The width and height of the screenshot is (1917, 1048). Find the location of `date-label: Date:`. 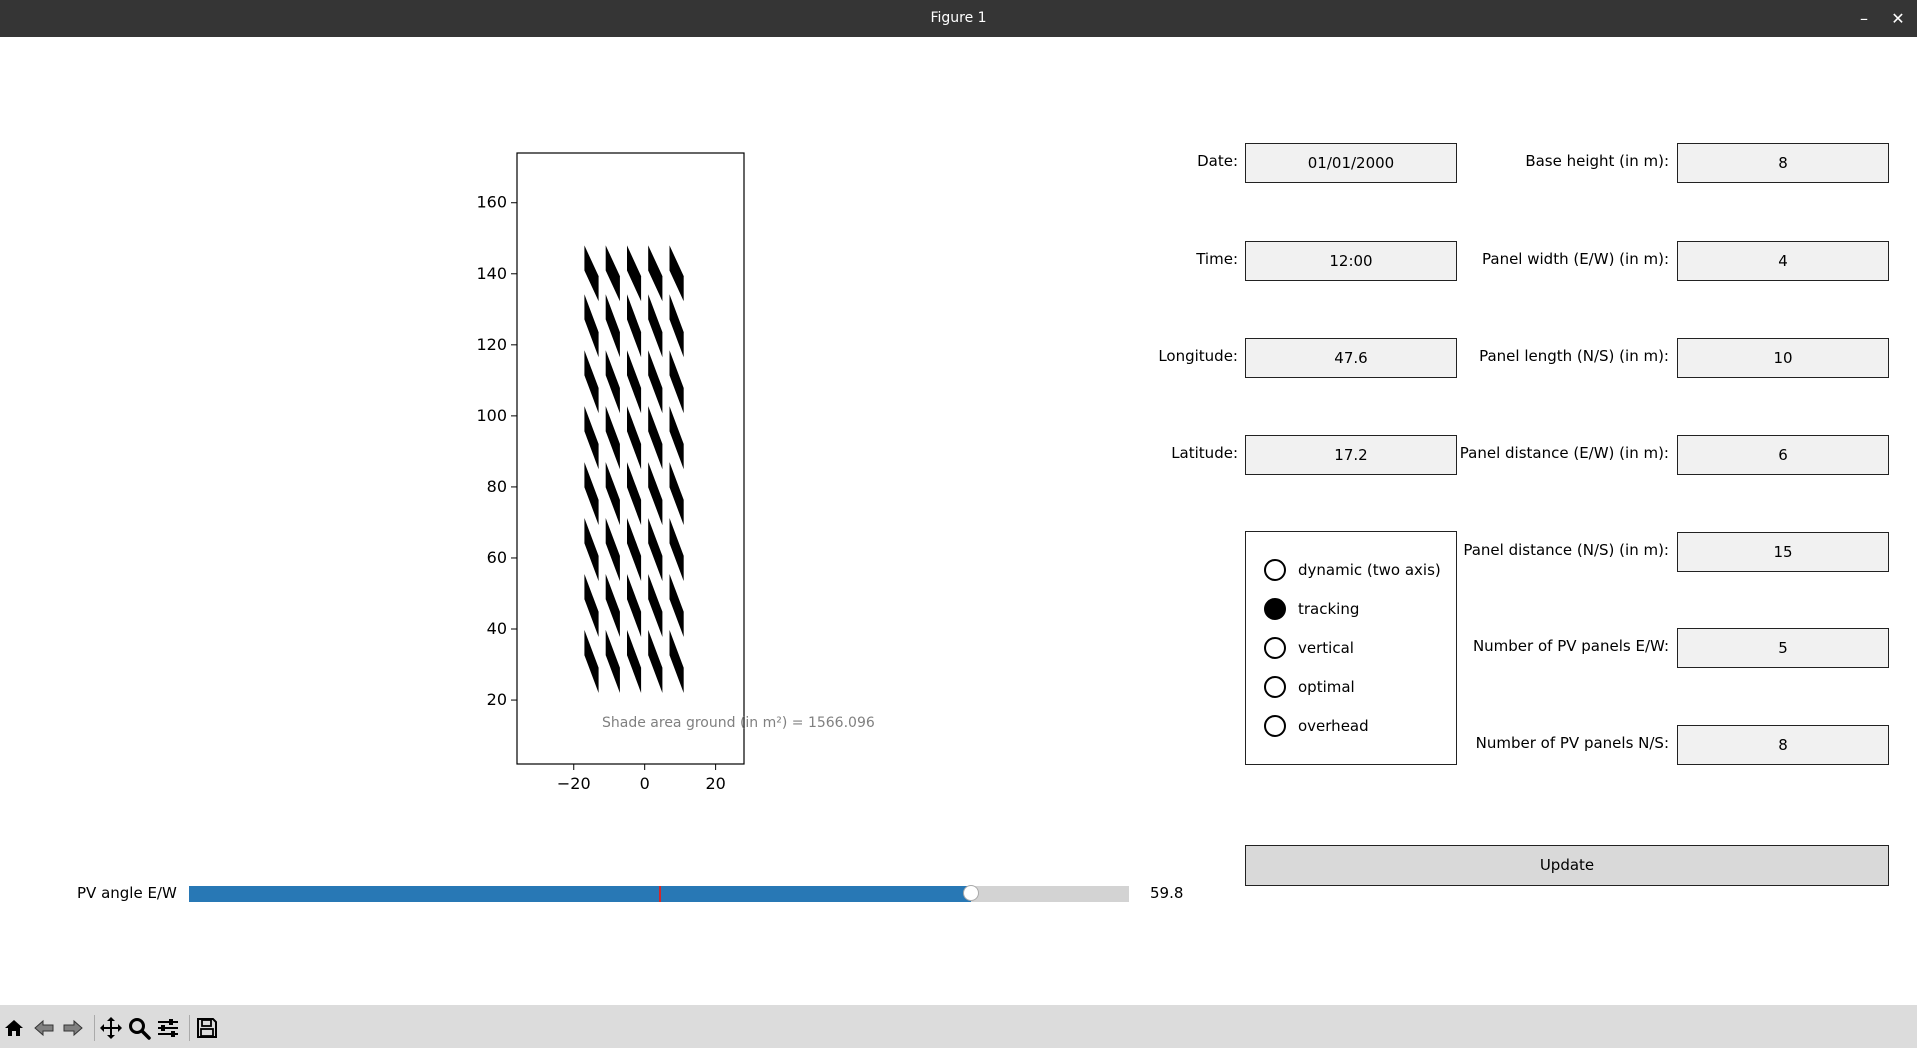

date-label: Date: is located at coordinates (1217, 161).